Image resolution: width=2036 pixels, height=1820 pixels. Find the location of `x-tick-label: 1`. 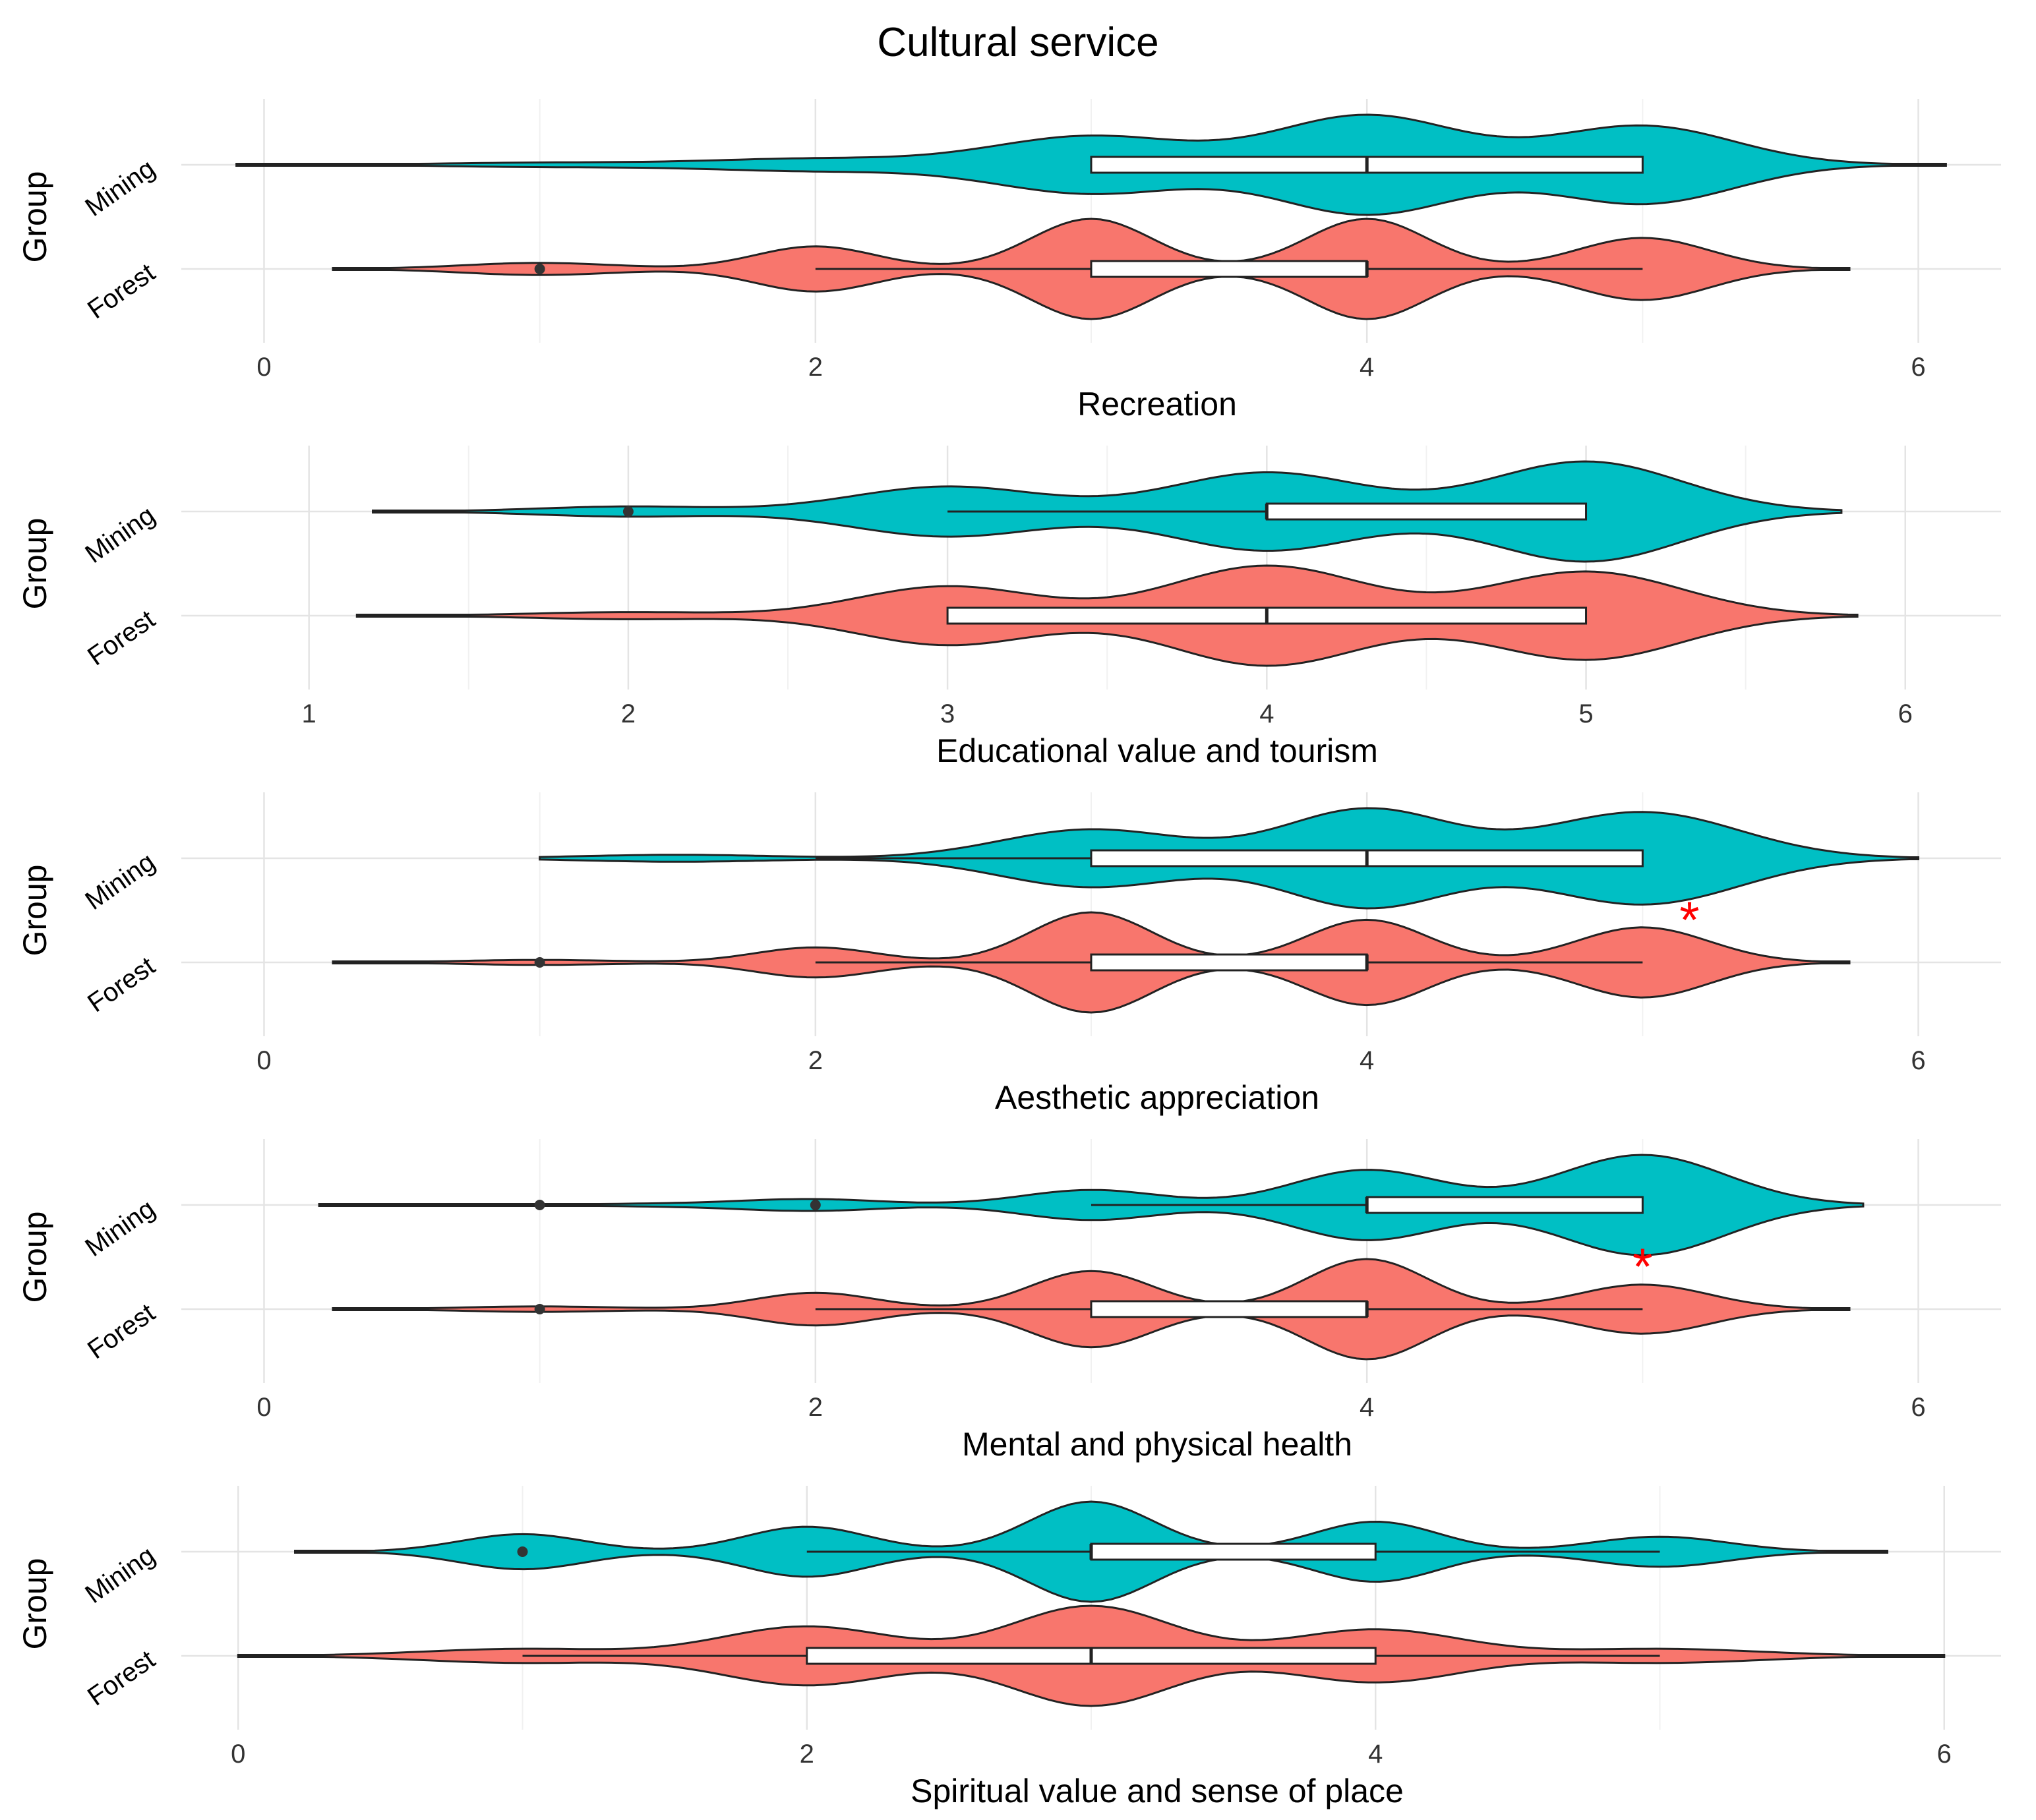

x-tick-label: 1 is located at coordinates (309, 713).